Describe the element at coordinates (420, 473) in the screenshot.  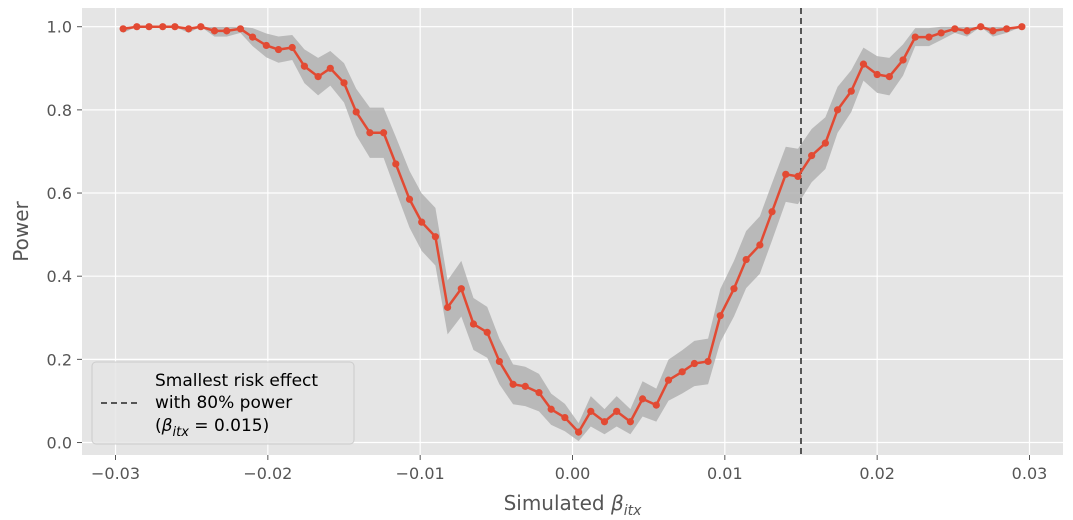
I see `x-tick-label: −0.01` at that location.